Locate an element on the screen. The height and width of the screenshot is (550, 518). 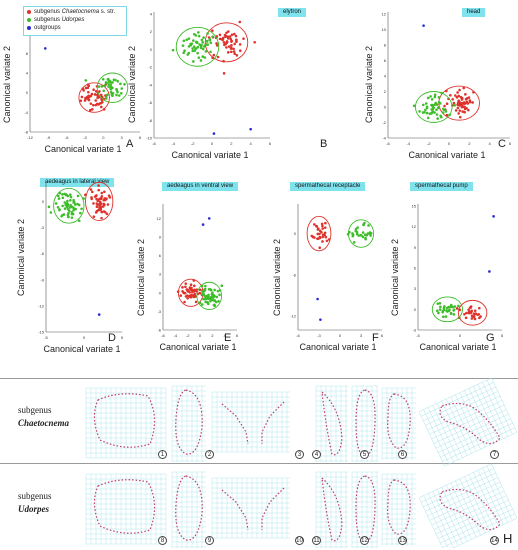
x-tick-label: 4 is located at coordinates (251, 143).